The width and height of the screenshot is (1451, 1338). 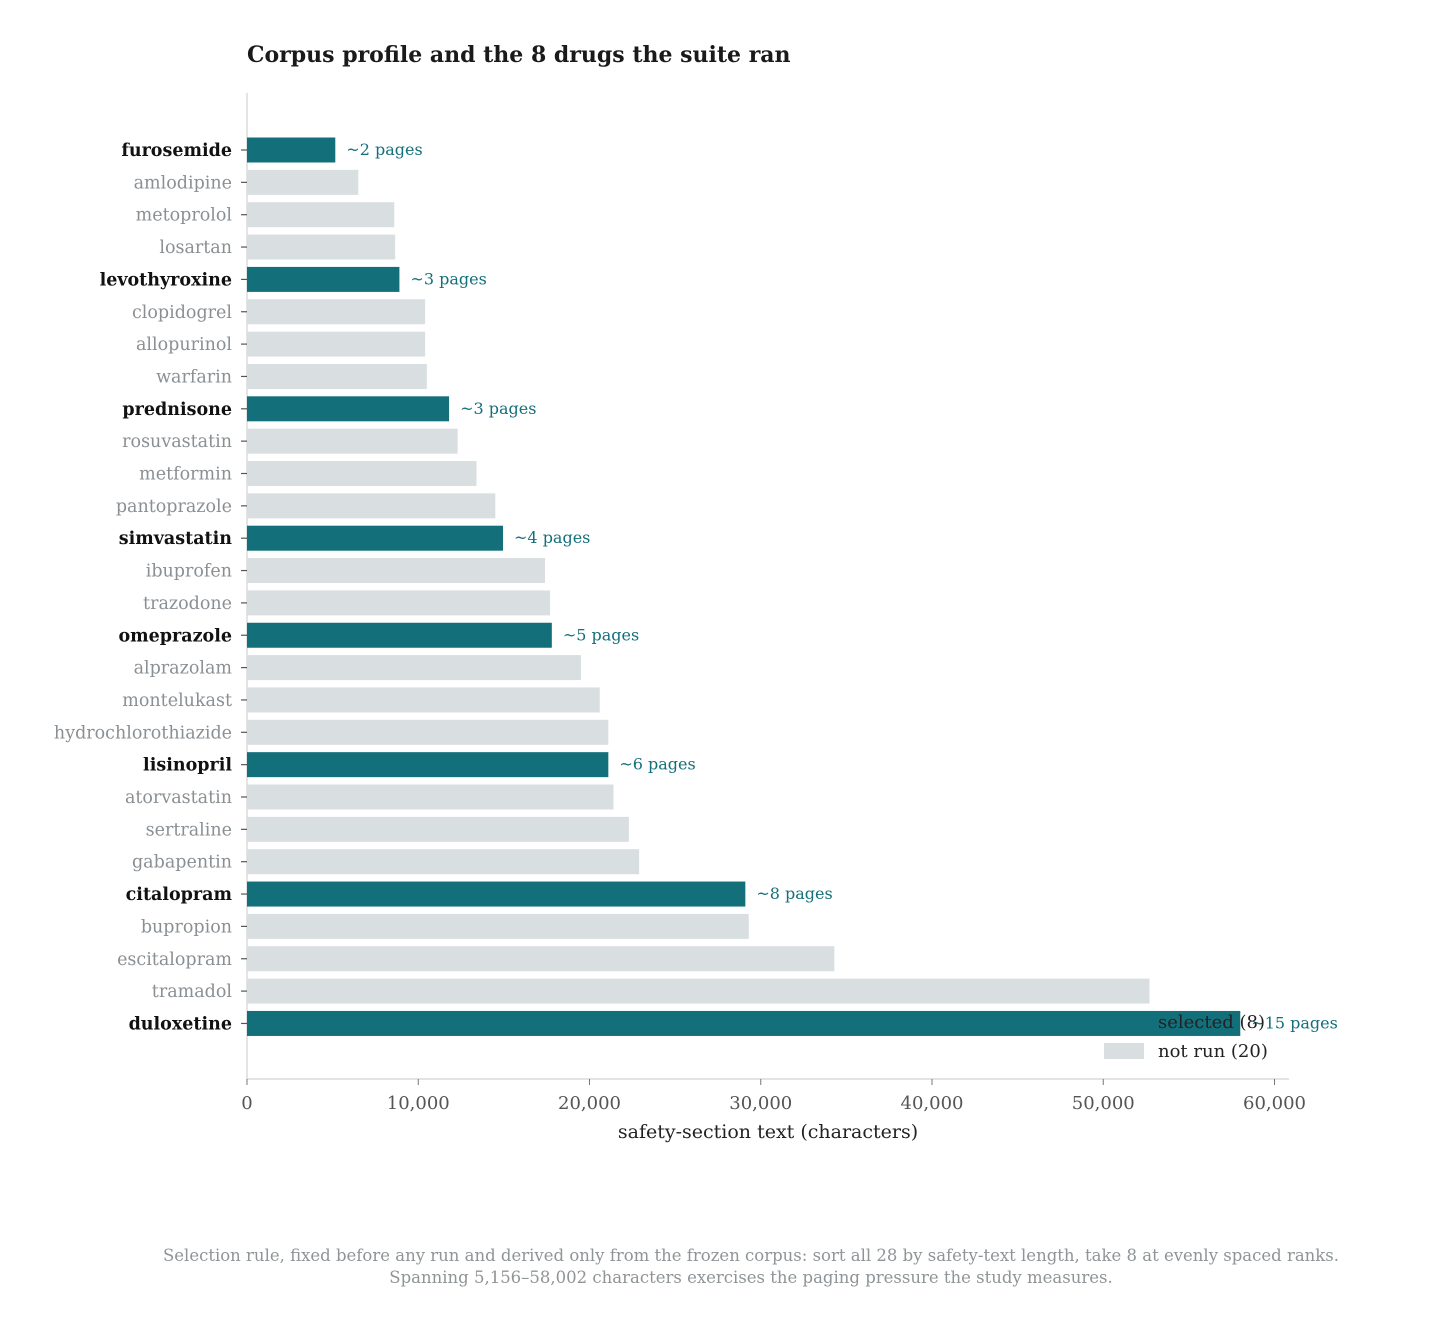 What do you see at coordinates (178, 798) in the screenshot?
I see `category-label-atorvastatin: atorvastatin` at bounding box center [178, 798].